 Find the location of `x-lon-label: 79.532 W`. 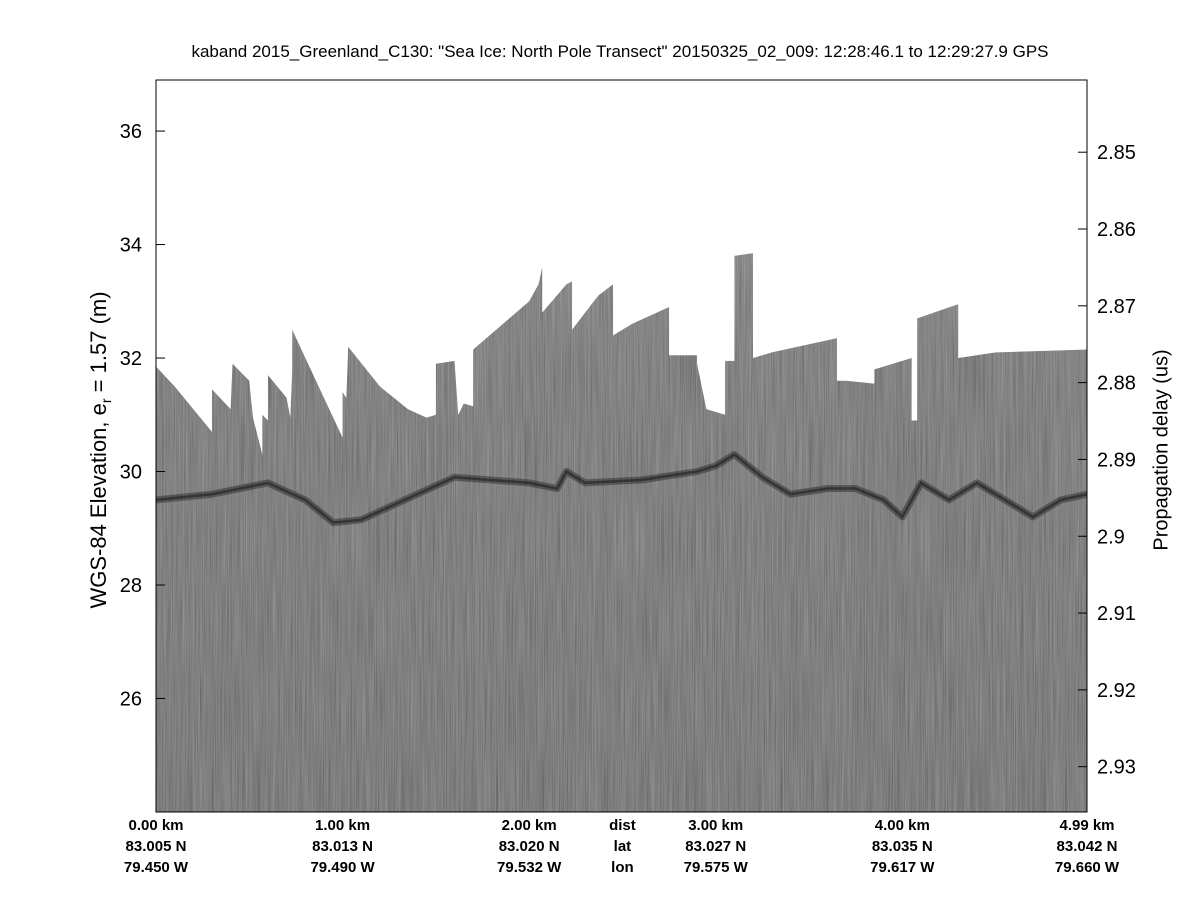

x-lon-label: 79.532 W is located at coordinates (529, 867).